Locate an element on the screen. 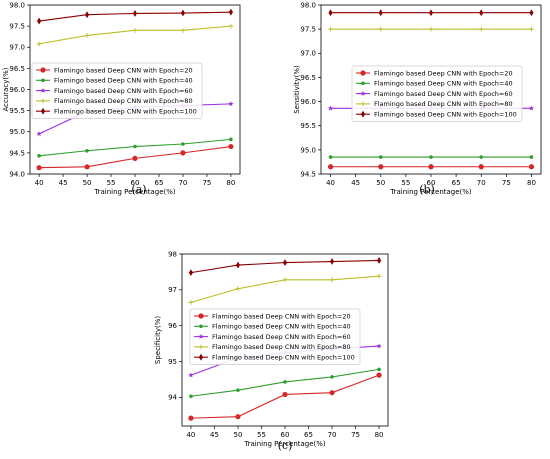 The height and width of the screenshot is (459, 550). y-tick-label: 94.5 is located at coordinates (17, 153).